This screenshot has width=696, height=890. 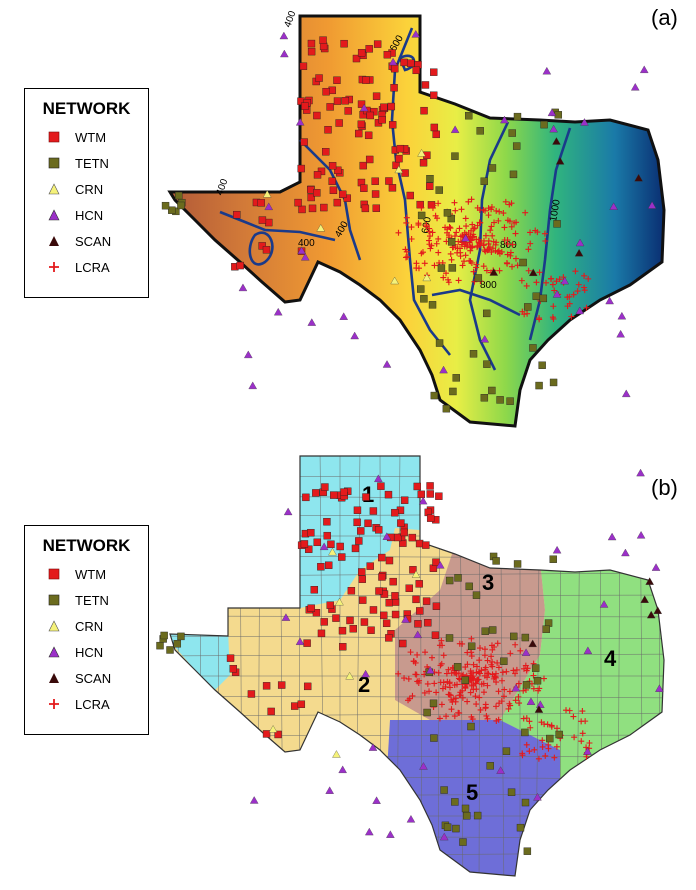 What do you see at coordinates (488, 285) in the screenshot?
I see `contour-label: 800` at bounding box center [488, 285].